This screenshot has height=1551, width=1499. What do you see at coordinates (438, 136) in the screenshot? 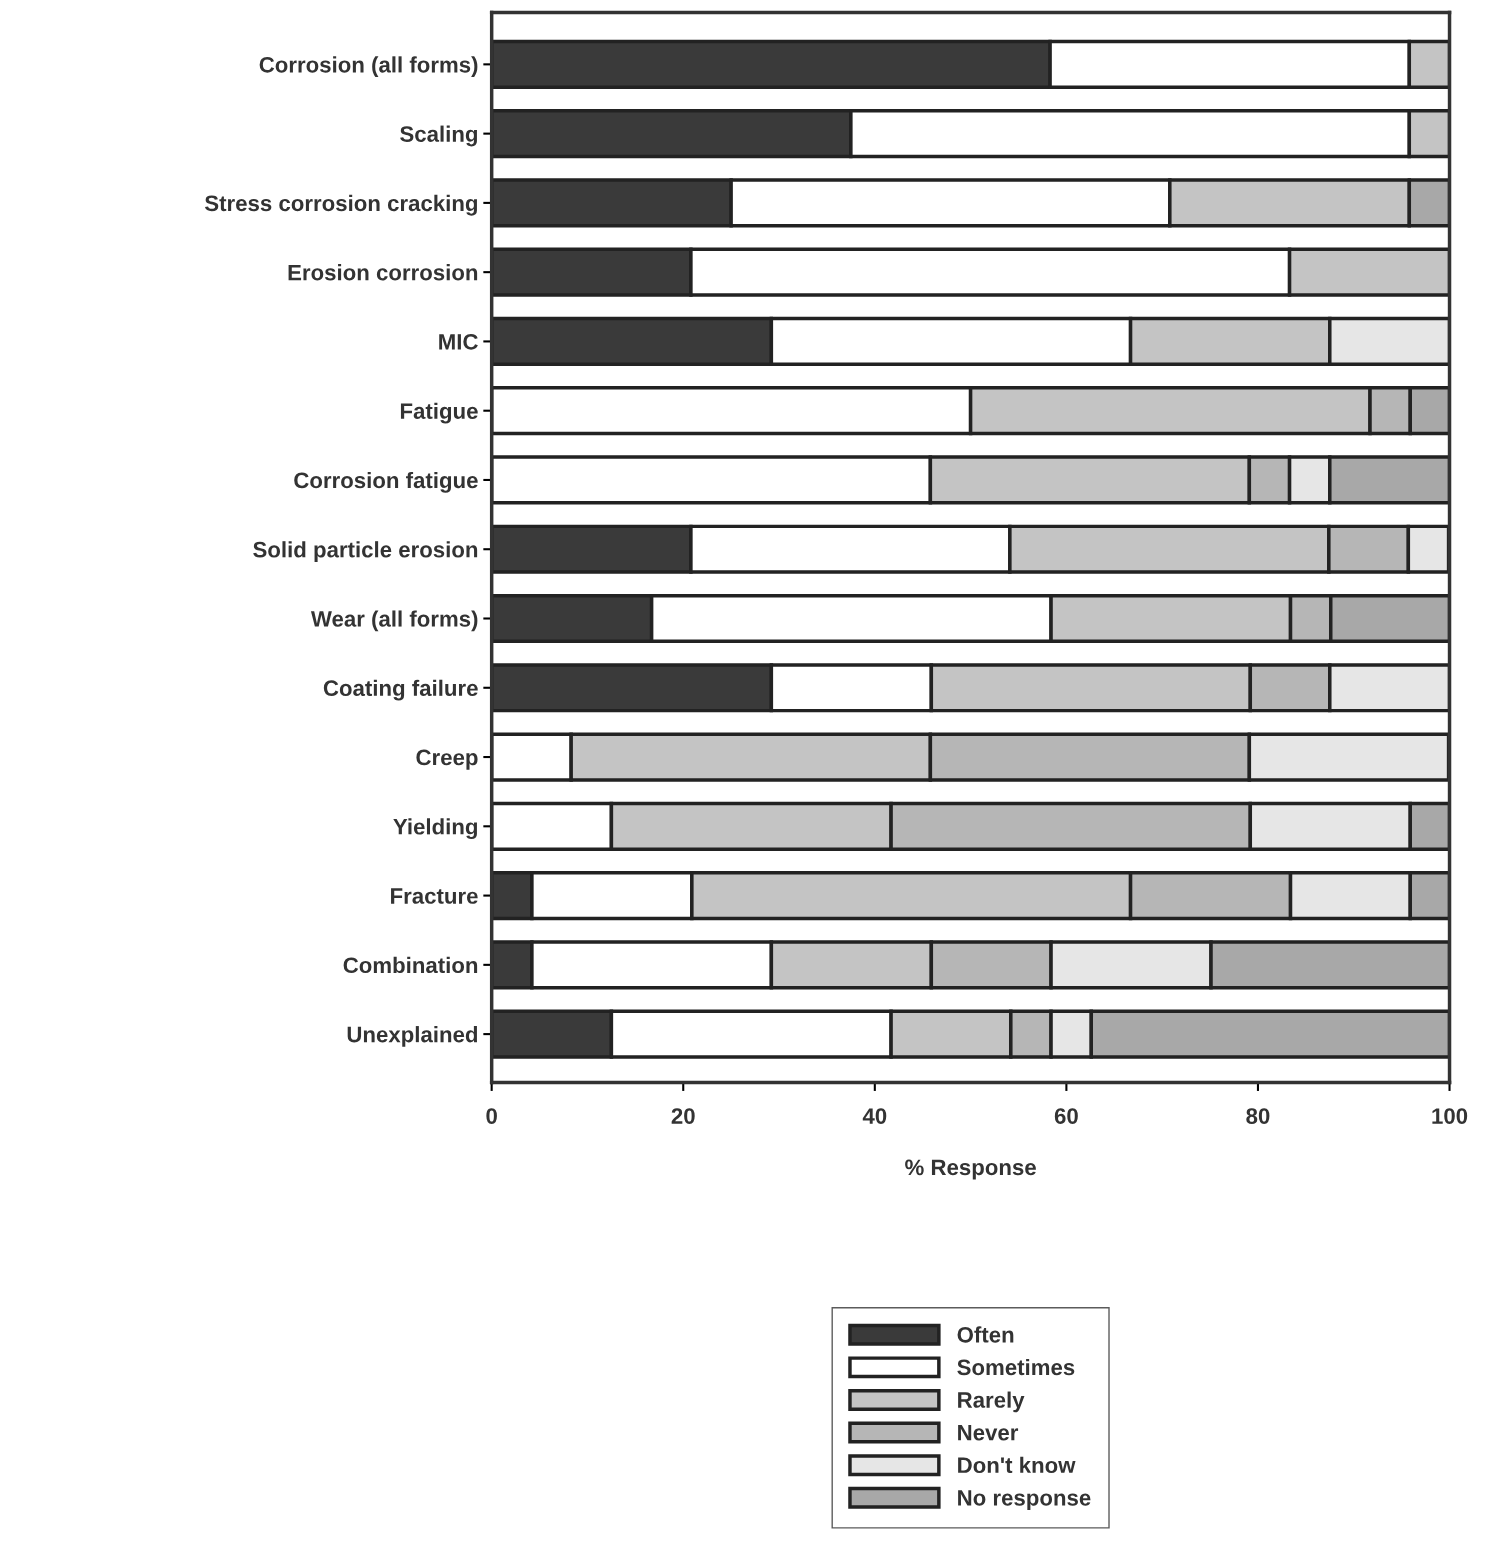
I see `y-tick-label: Scaling` at bounding box center [438, 136].